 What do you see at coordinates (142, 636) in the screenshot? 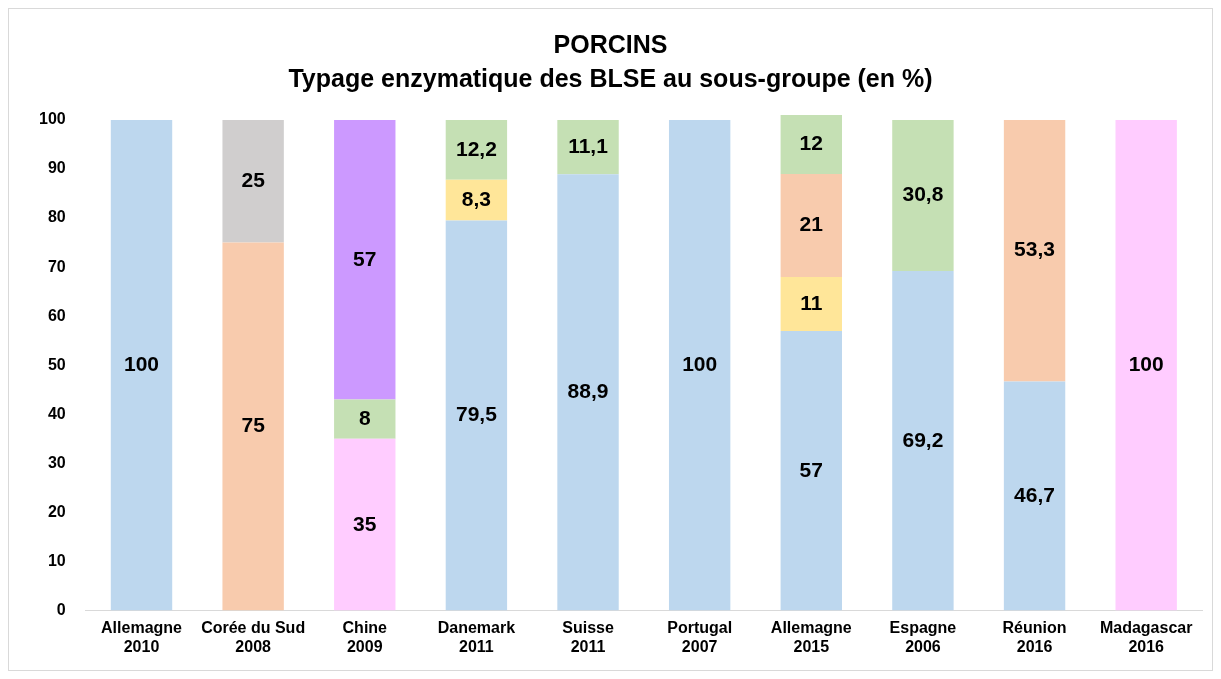
I see `x-tick-label: Allemagne 2010` at bounding box center [142, 636].